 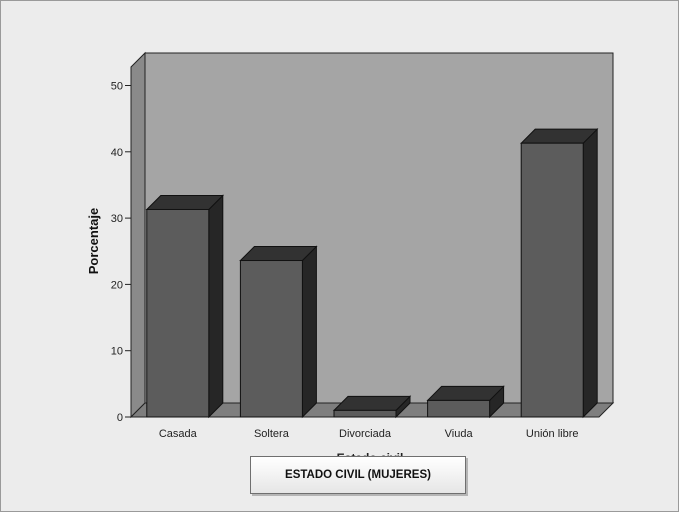 I want to click on y-tick-label: 10, so click(x=117, y=352).